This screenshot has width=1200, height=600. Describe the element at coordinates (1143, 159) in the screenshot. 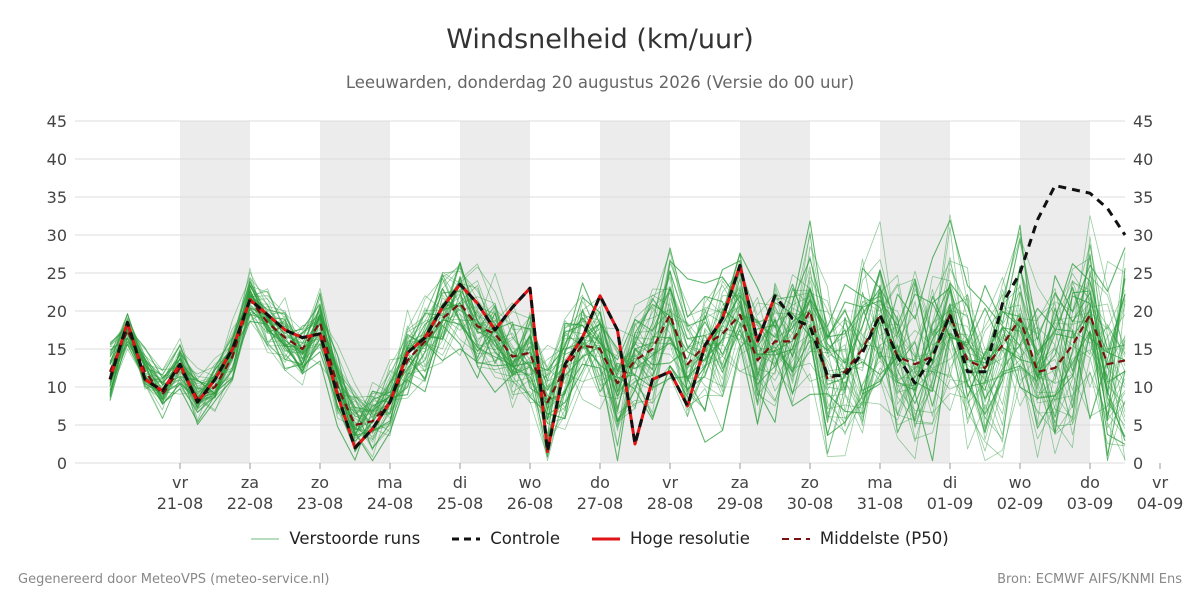

I see `y-tick-label-right: 40` at that location.